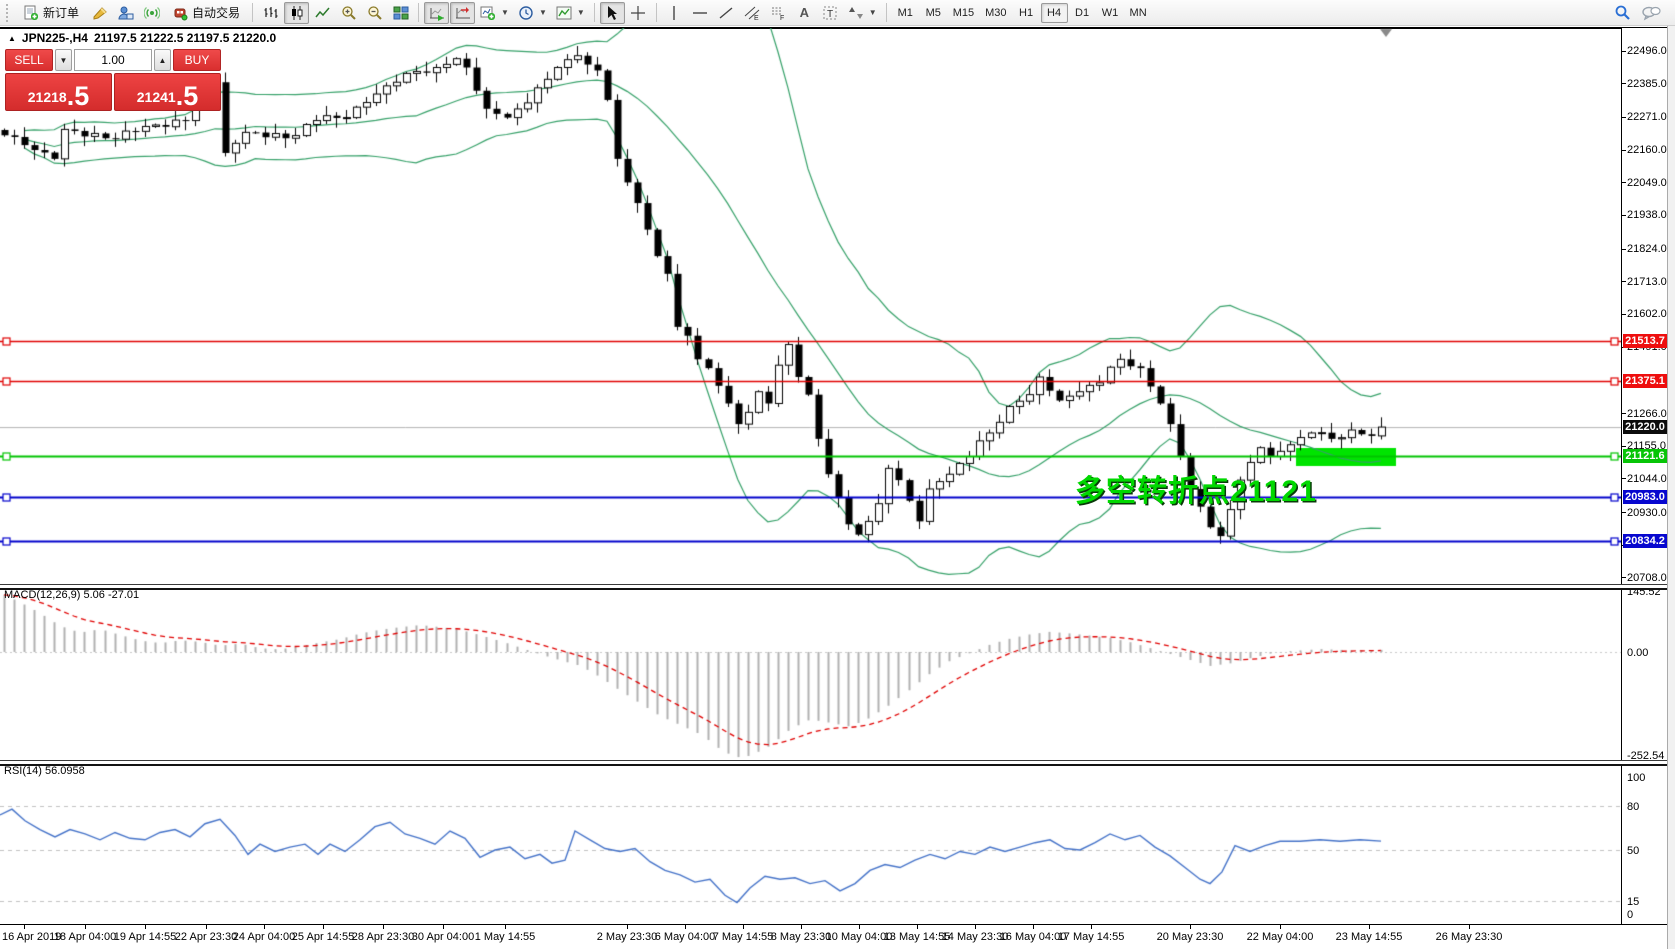  I want to click on styler-button, so click(99, 13).